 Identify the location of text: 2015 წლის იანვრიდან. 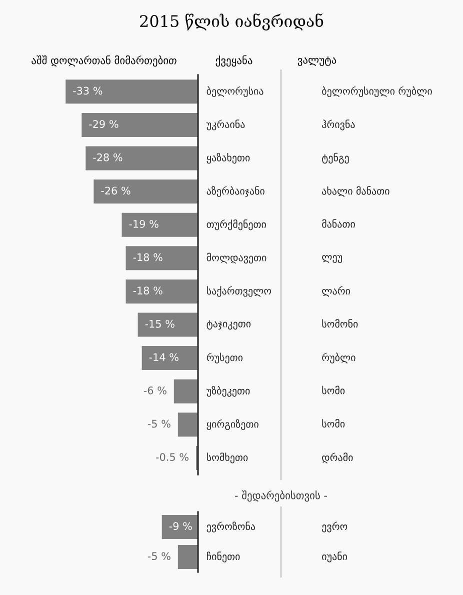
(232, 22).